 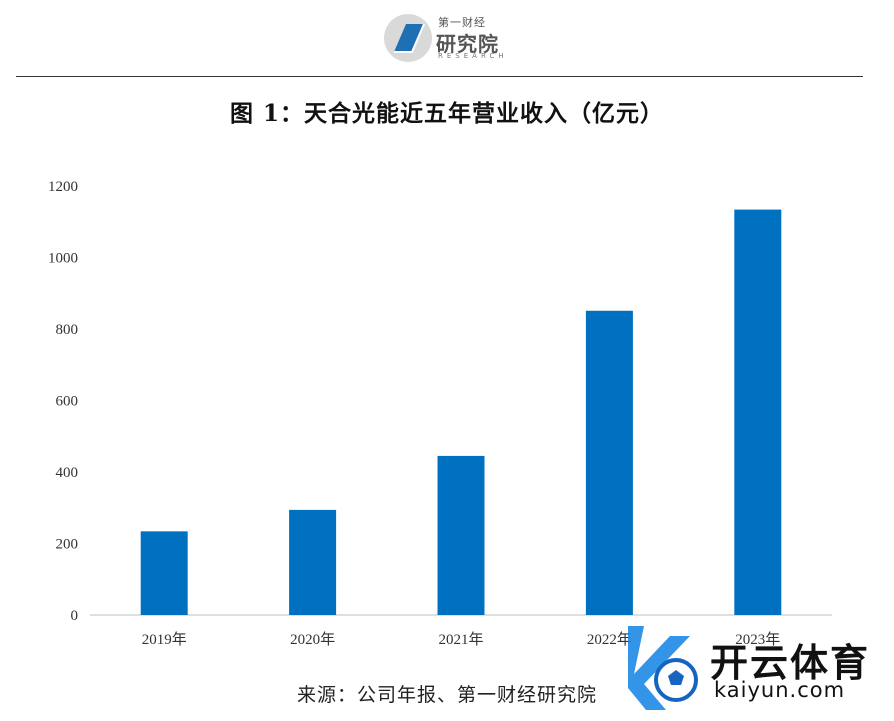 I want to click on x-tick-label: 2021年, so click(x=460, y=639).